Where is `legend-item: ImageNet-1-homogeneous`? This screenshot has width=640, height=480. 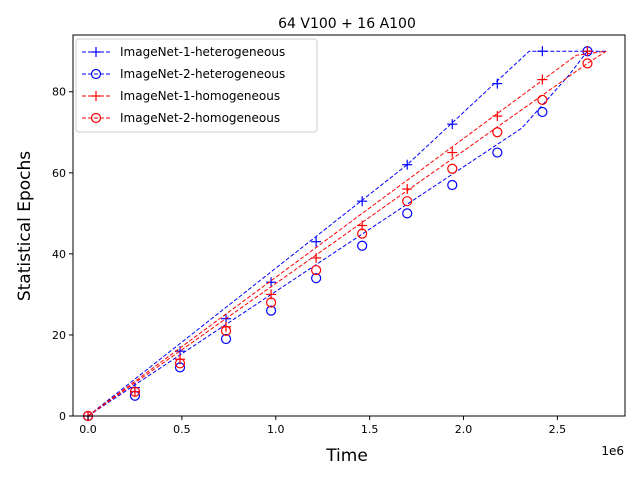
legend-item: ImageNet-1-homogeneous is located at coordinates (181, 96).